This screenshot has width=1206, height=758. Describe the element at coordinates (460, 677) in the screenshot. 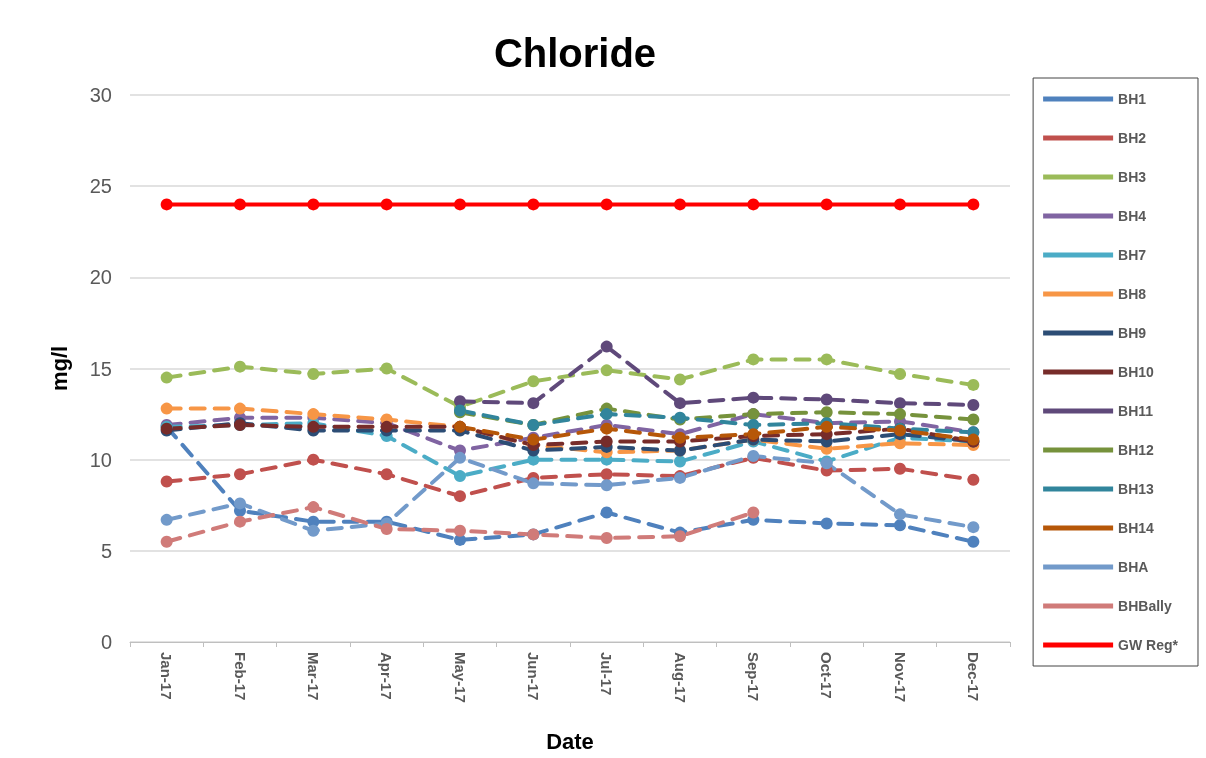

I see `x-tick-label: May-17` at that location.